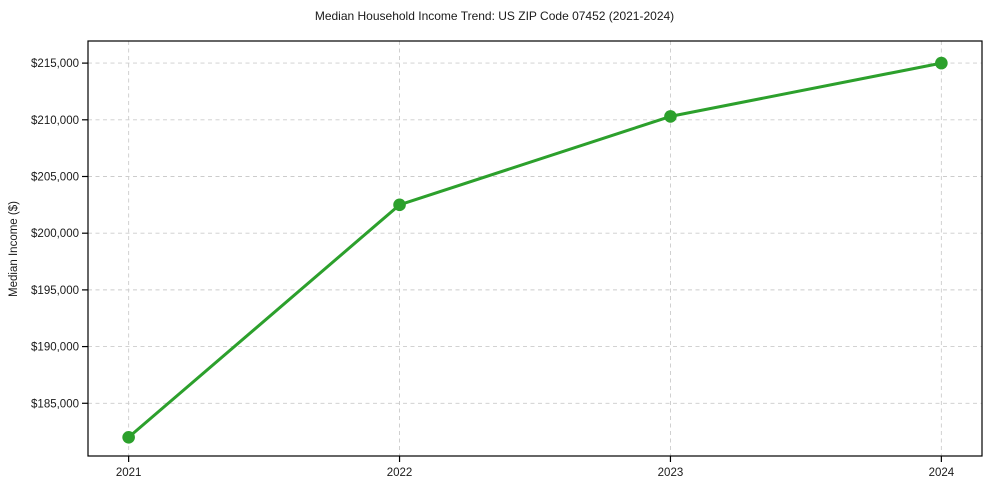  What do you see at coordinates (55, 177) in the screenshot?
I see `y-tick-label: $205,000` at bounding box center [55, 177].